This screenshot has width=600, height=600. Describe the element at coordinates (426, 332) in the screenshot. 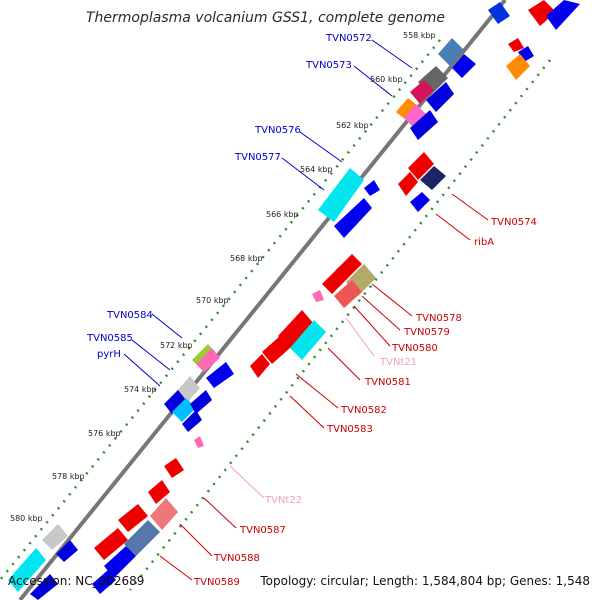

I see `gene-label: TVN0579` at that location.